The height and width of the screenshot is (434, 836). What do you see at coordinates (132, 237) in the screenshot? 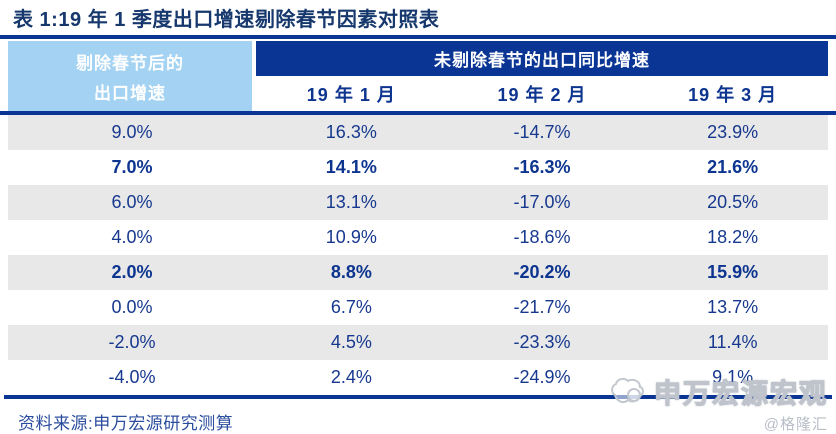
I see `cell-adjusted-growth: 4.0%` at bounding box center [132, 237].